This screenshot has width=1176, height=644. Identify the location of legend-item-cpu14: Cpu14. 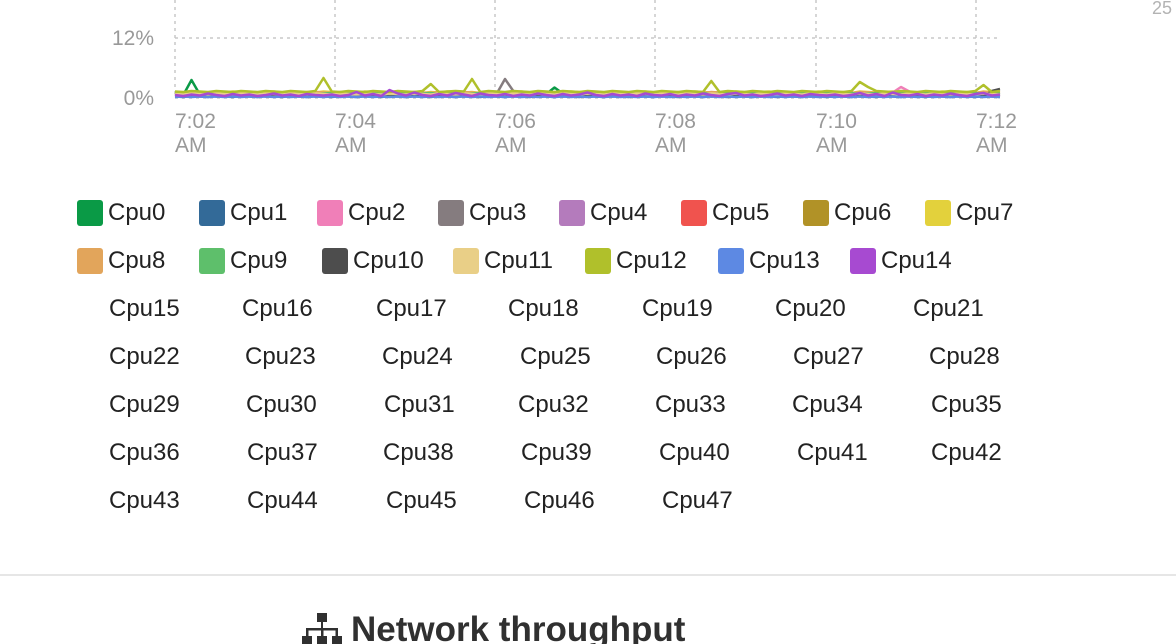
(901, 261).